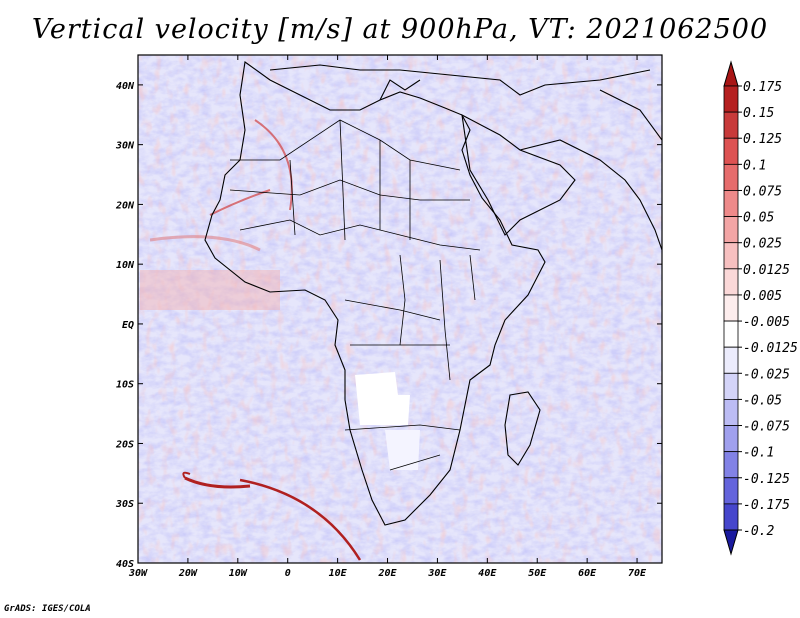 Image resolution: width=800 pixels, height=618 pixels. I want to click on x-tick-label: 70E, so click(637, 573).